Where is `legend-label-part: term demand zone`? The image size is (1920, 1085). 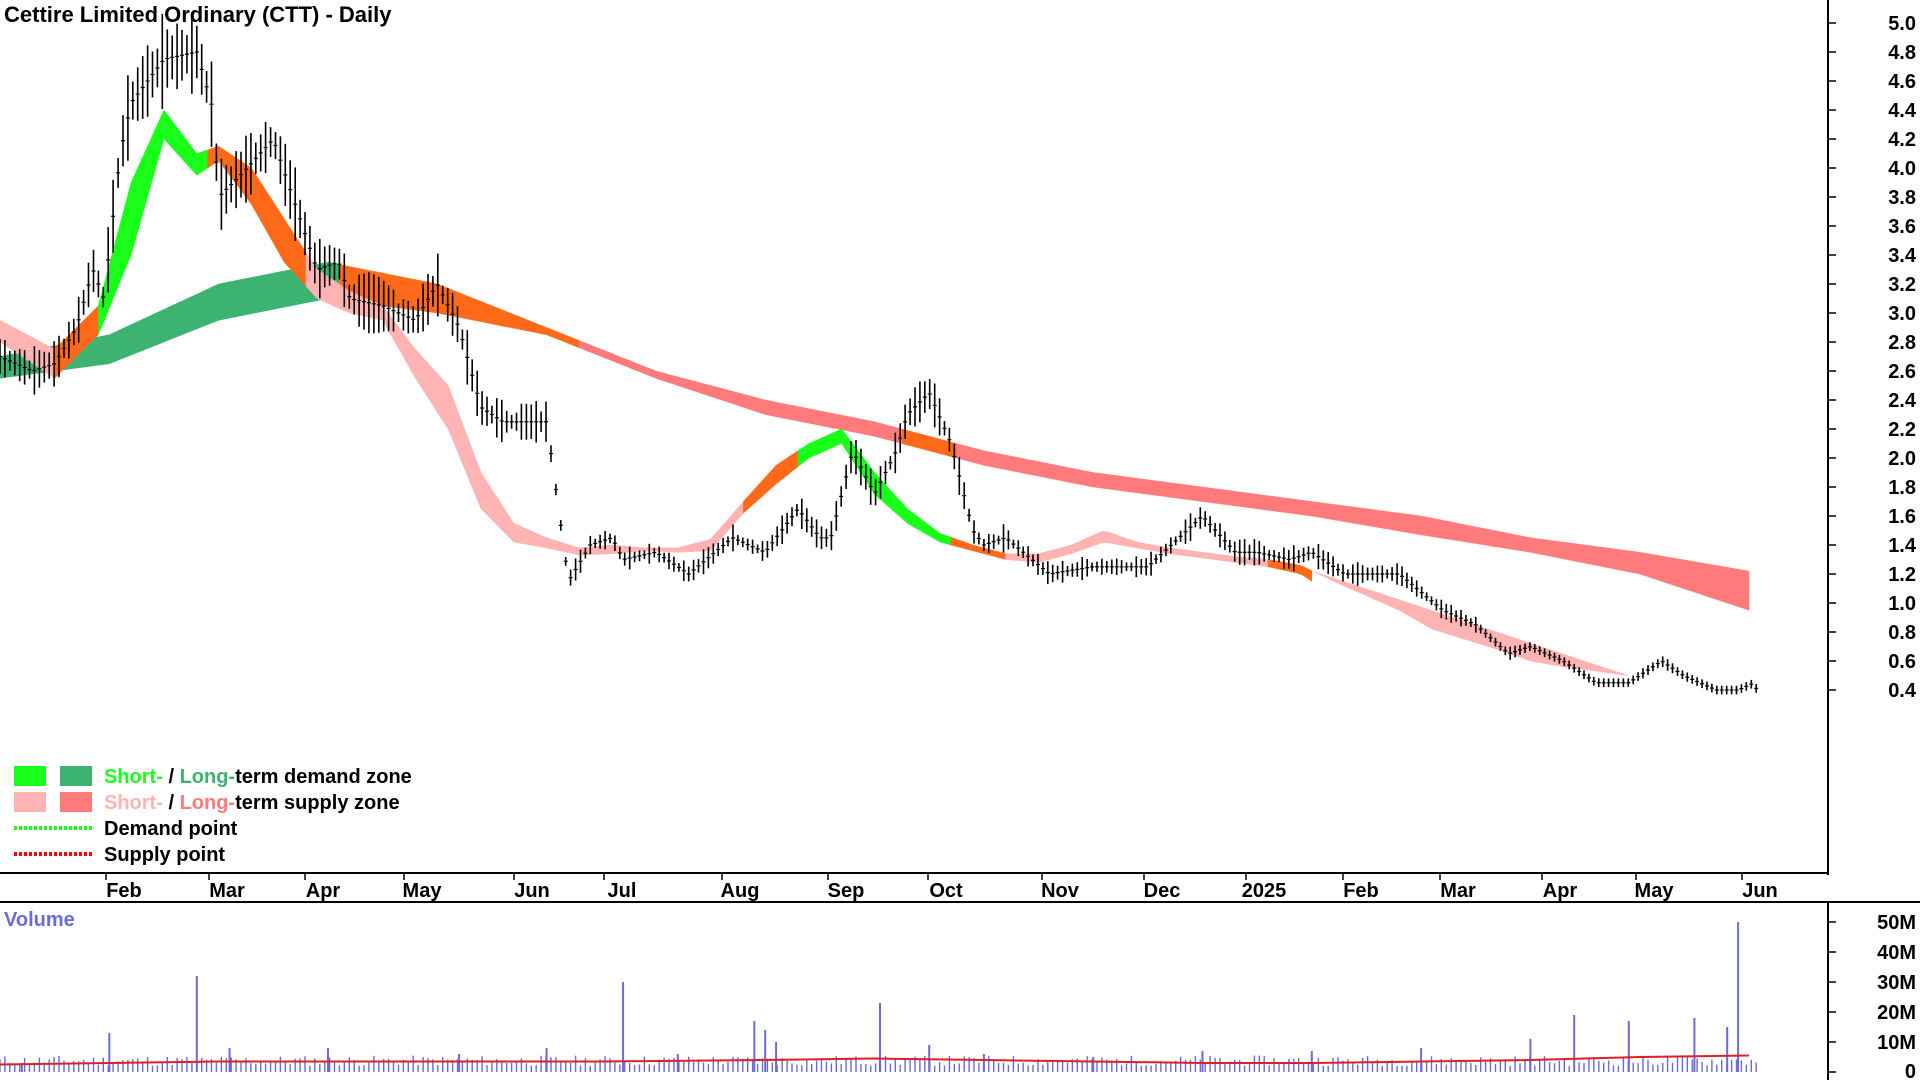 legend-label-part: term demand zone is located at coordinates (323, 777).